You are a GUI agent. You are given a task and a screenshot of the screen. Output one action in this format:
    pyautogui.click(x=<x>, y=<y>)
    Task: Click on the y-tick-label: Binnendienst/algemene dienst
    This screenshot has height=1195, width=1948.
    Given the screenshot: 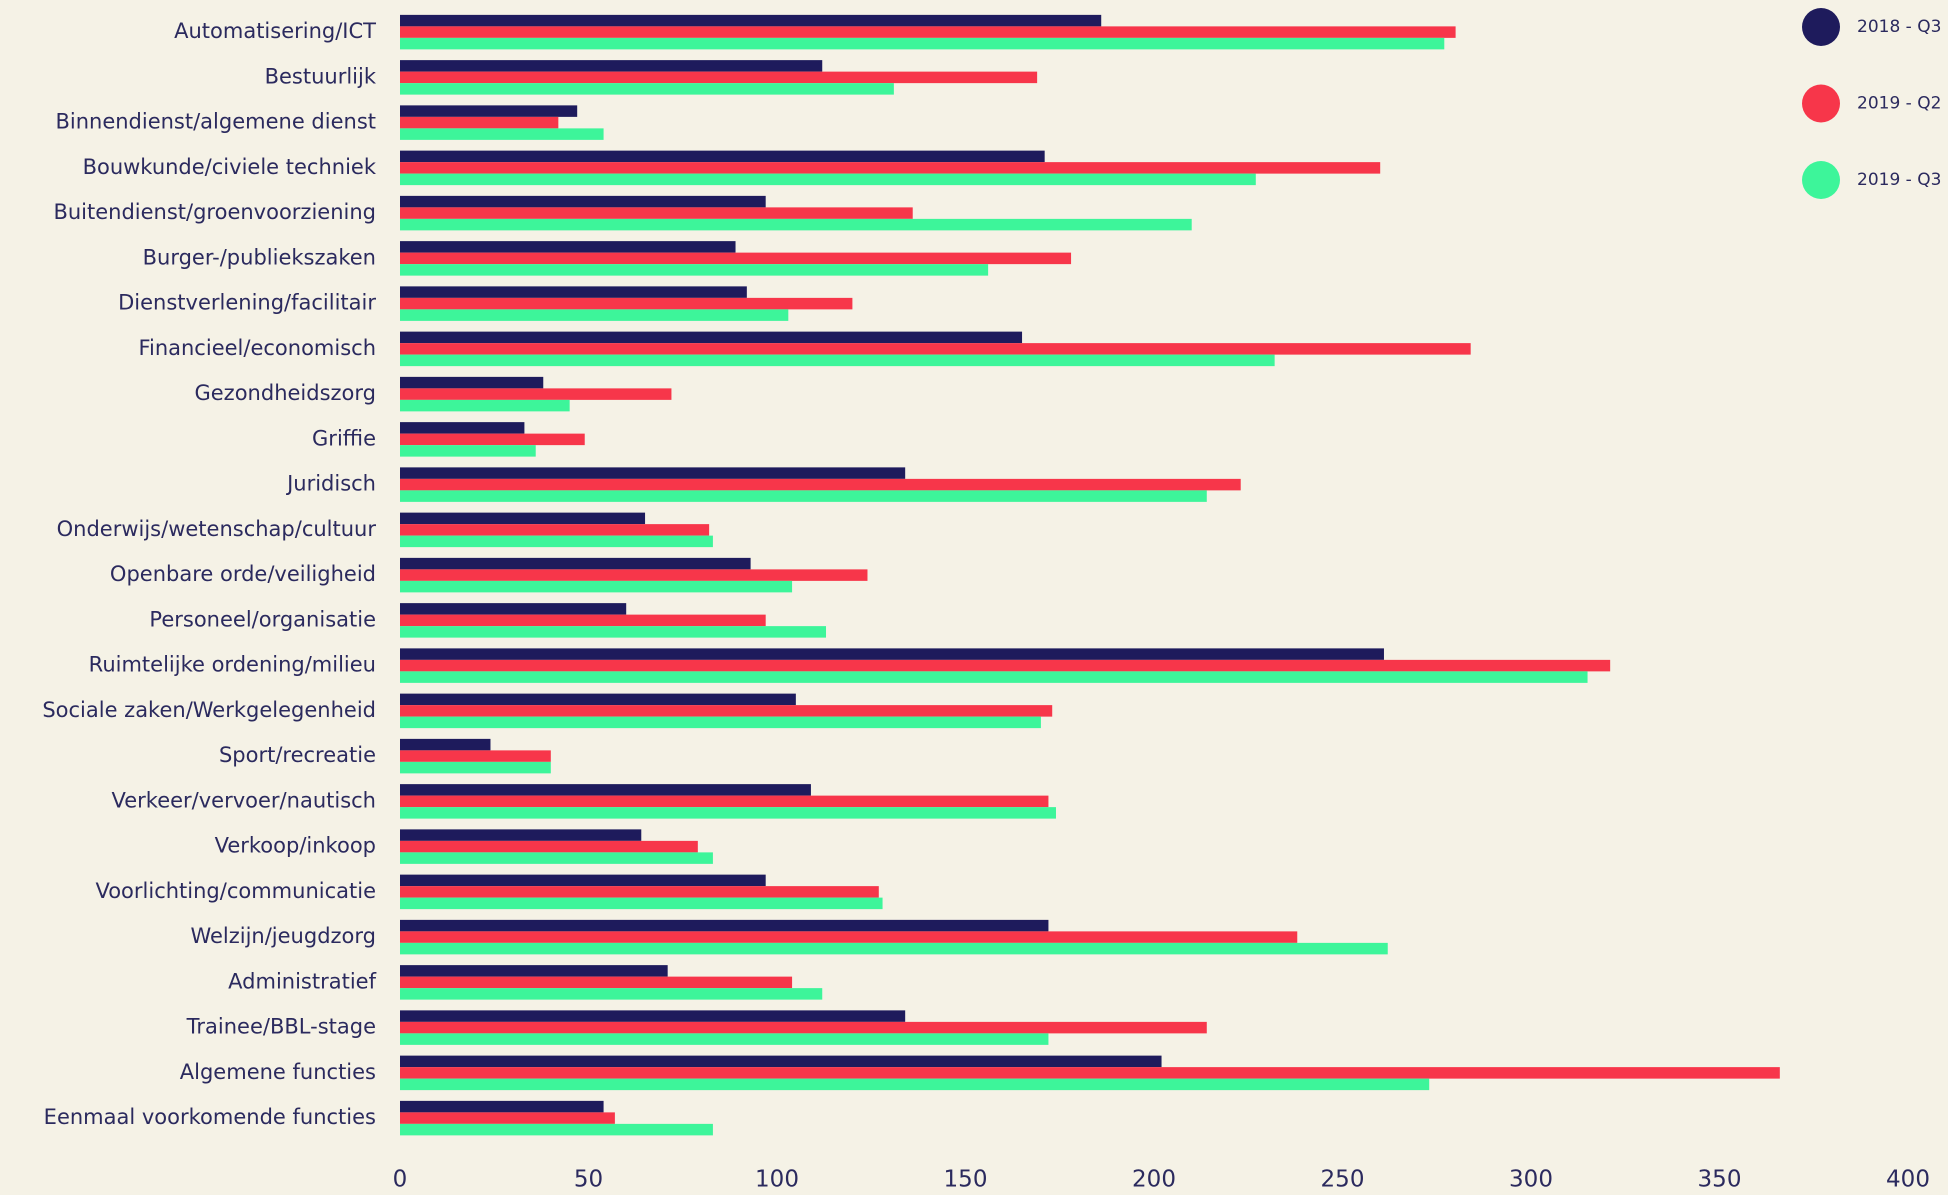 What is the action you would take?
    pyautogui.click(x=215, y=122)
    